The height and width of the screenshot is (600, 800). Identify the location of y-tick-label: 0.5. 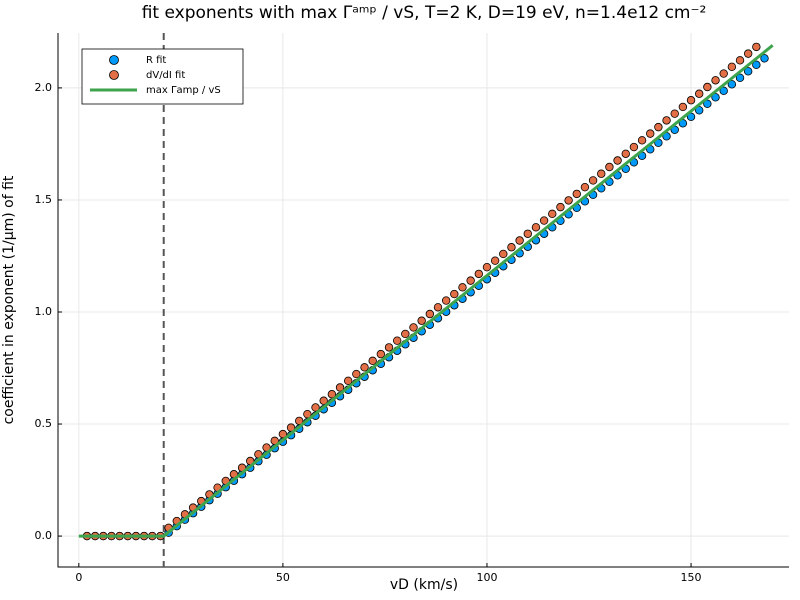
(44, 423).